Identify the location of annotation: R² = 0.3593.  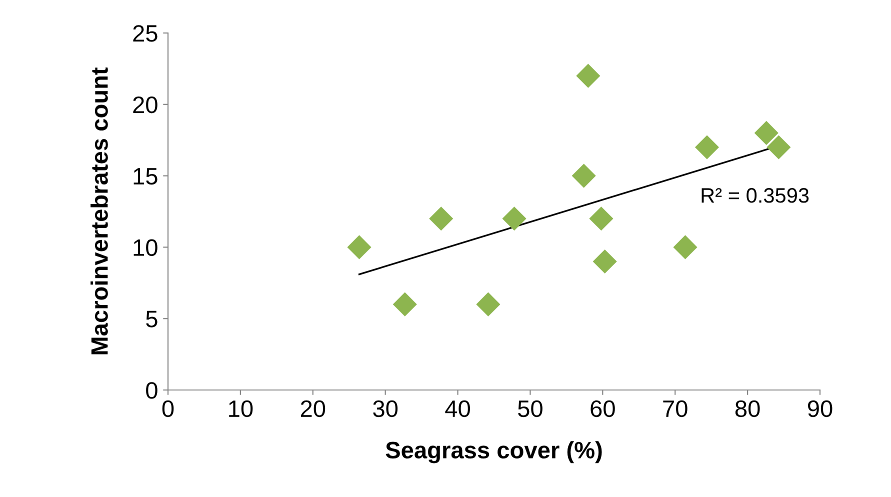
(755, 195).